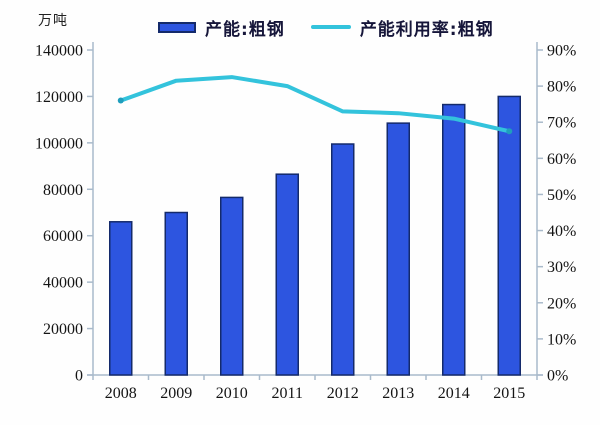 The width and height of the screenshot is (600, 425). What do you see at coordinates (63, 190) in the screenshot?
I see `left-axis-tick-label: 80000` at bounding box center [63, 190].